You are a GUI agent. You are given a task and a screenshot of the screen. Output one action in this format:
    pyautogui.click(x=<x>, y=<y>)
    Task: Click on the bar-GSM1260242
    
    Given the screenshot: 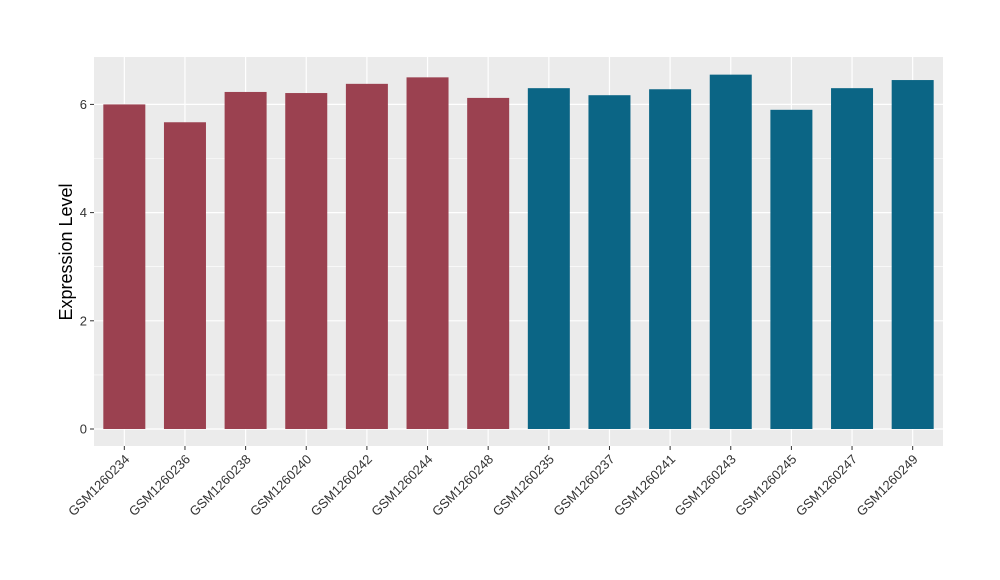 What is the action you would take?
    pyautogui.click(x=366, y=256)
    